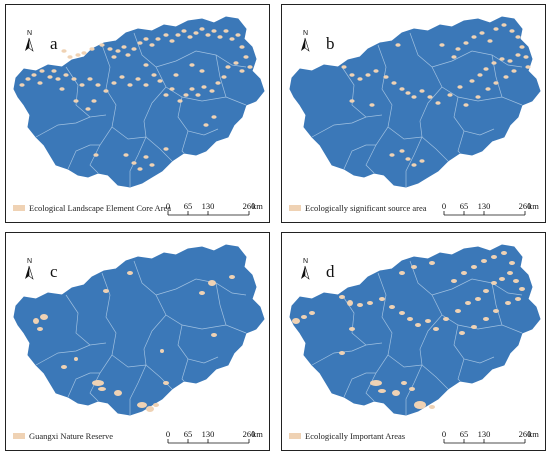 This screenshot has width=550, height=462. What do you see at coordinates (464, 206) in the screenshot?
I see `scale-tick-label: 65` at bounding box center [464, 206].